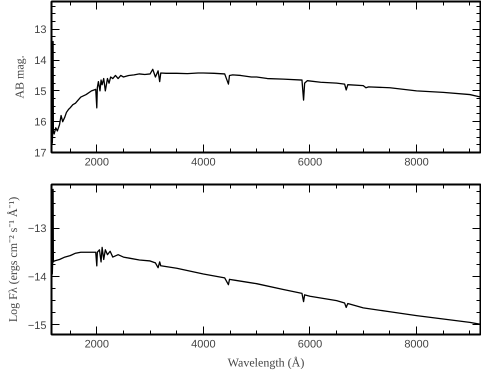  What do you see at coordinates (266, 363) in the screenshot?
I see `x-axis-title: Wavelength (Å)` at bounding box center [266, 363].